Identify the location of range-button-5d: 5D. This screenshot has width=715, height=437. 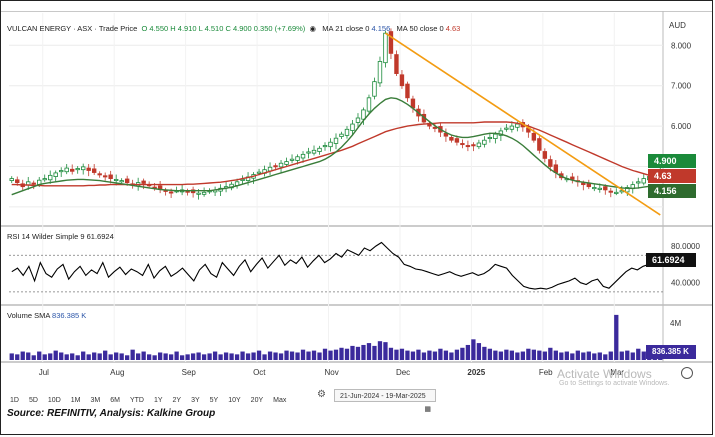
(33, 400).